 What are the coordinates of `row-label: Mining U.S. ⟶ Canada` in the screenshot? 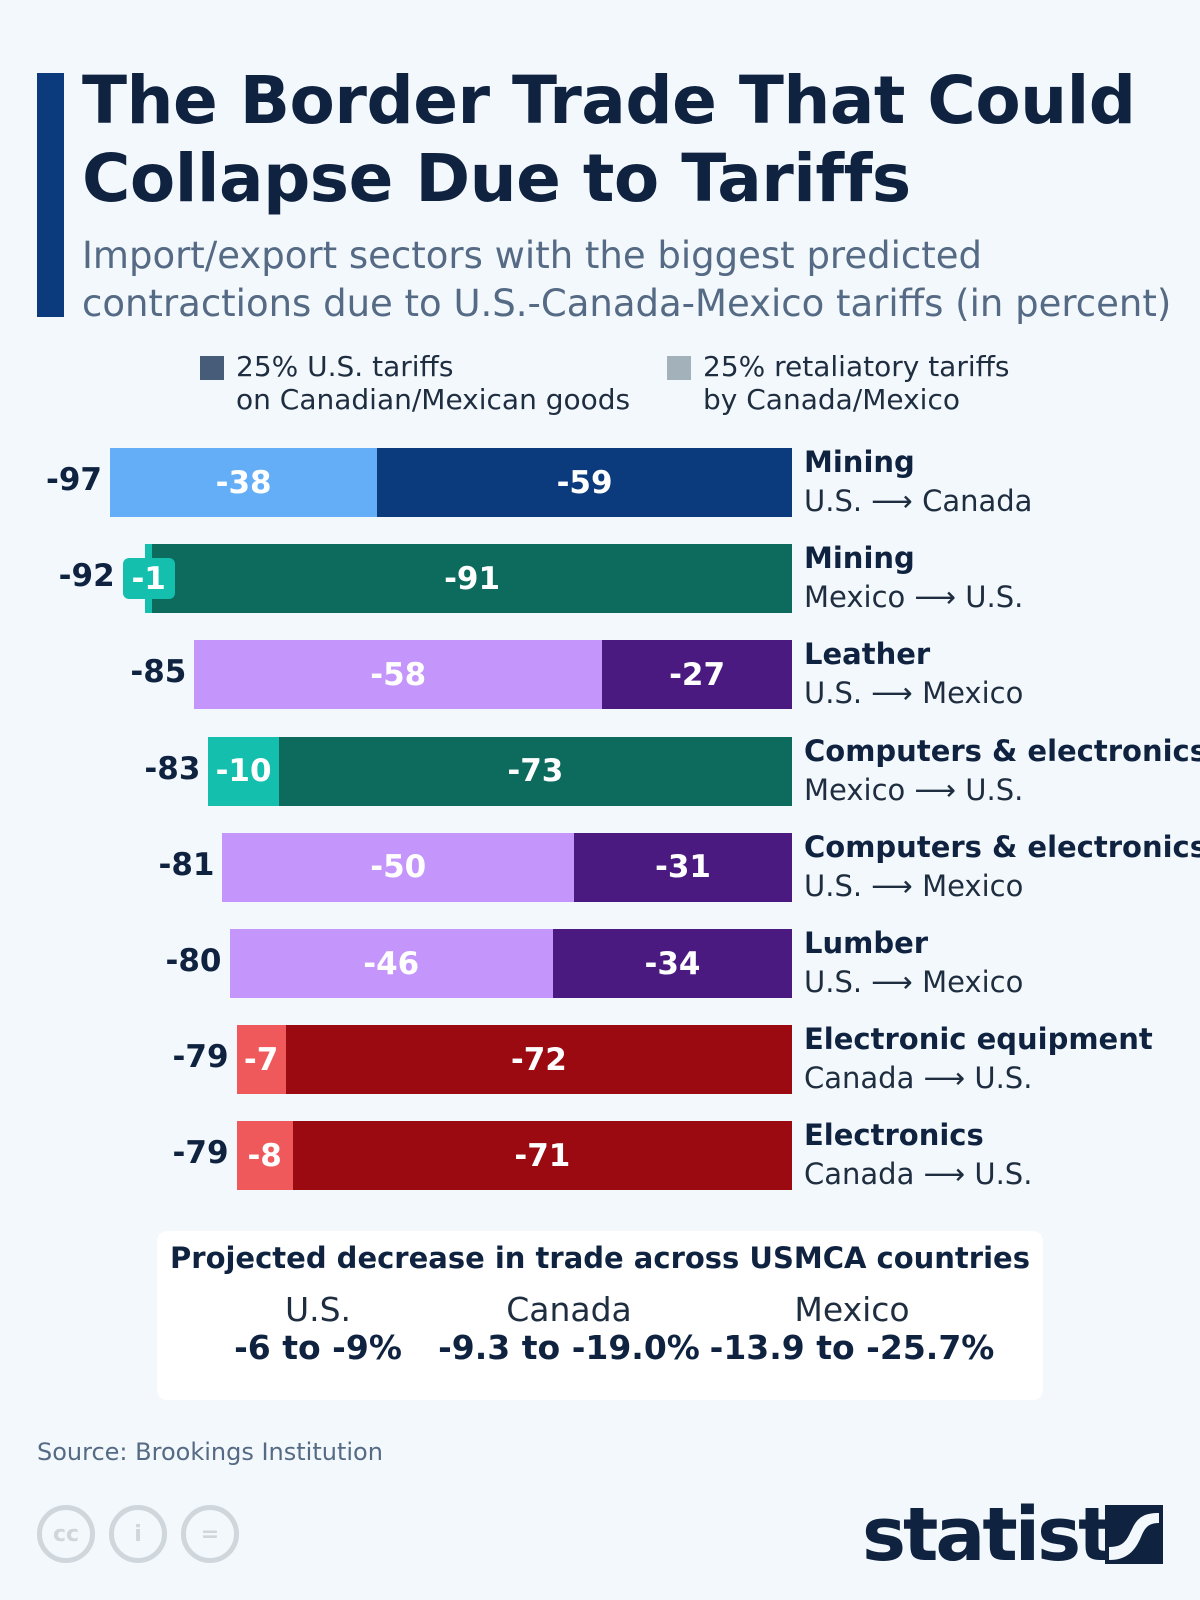 It's located at (918, 482).